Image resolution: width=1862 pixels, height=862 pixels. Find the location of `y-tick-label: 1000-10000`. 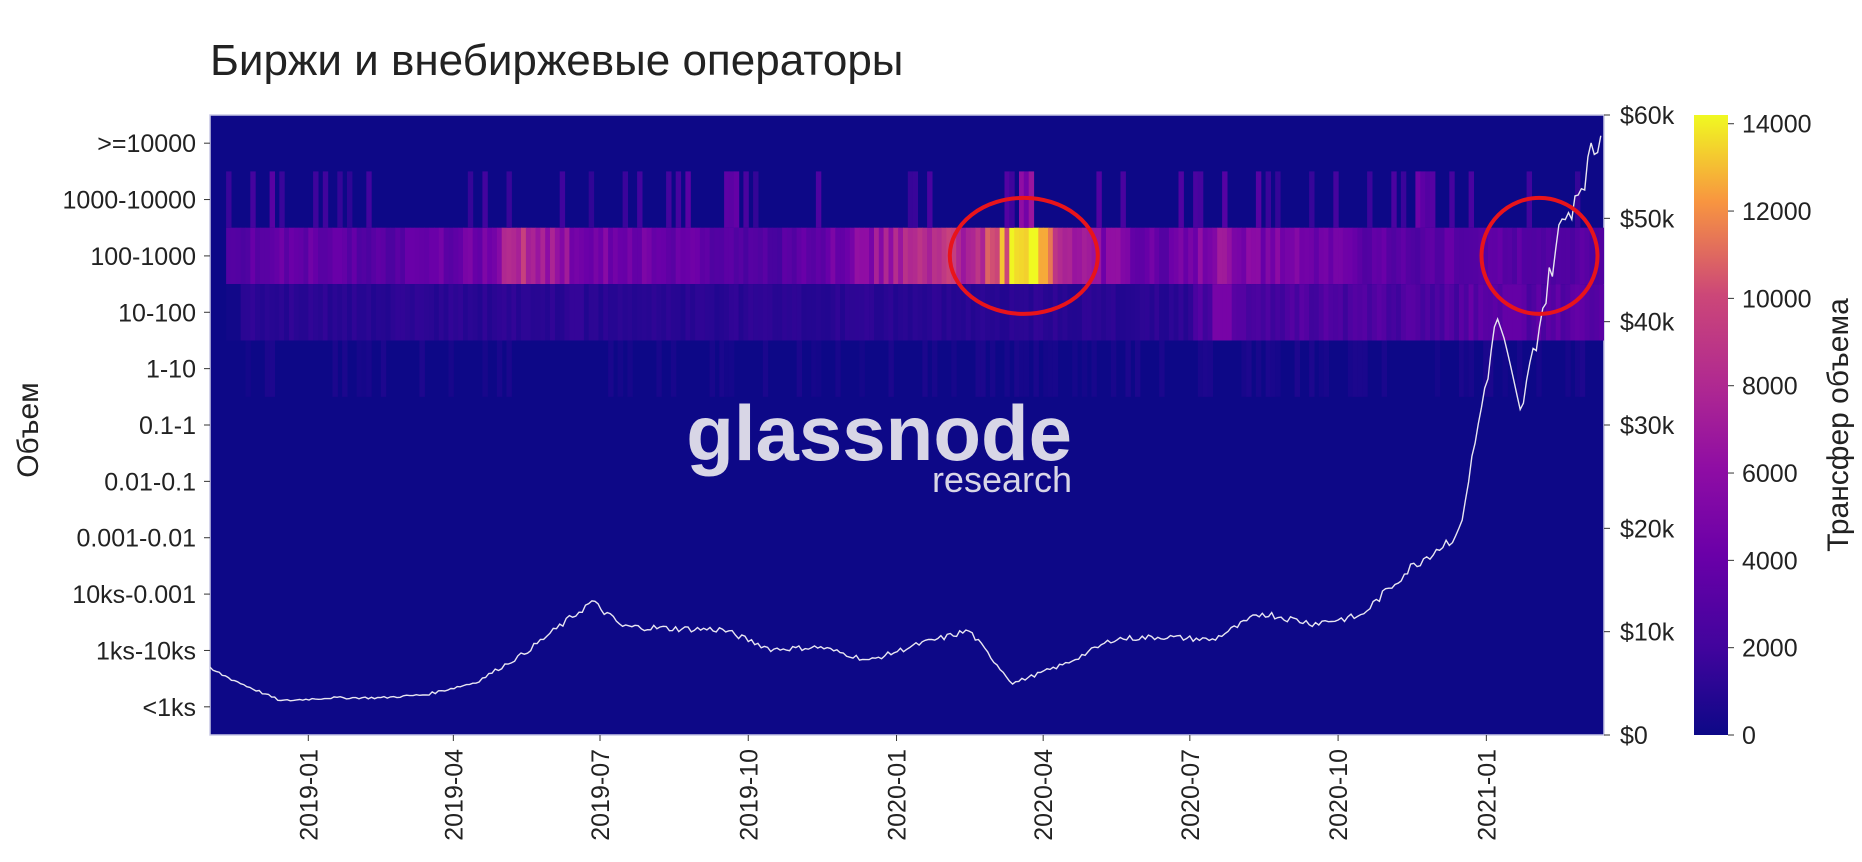

y-tick-label: 1000-10000 is located at coordinates (129, 201).